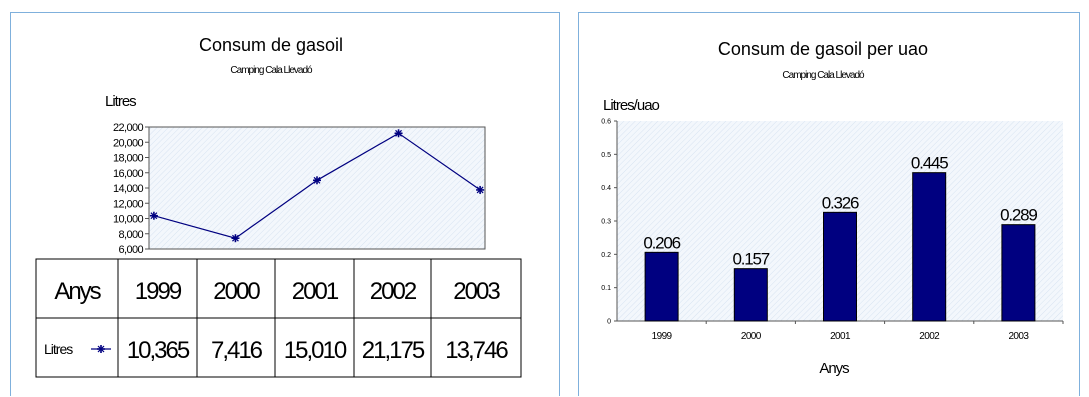 The image size is (1089, 397). What do you see at coordinates (128, 174) in the screenshot?
I see `y-tick-label: 16,000` at bounding box center [128, 174].